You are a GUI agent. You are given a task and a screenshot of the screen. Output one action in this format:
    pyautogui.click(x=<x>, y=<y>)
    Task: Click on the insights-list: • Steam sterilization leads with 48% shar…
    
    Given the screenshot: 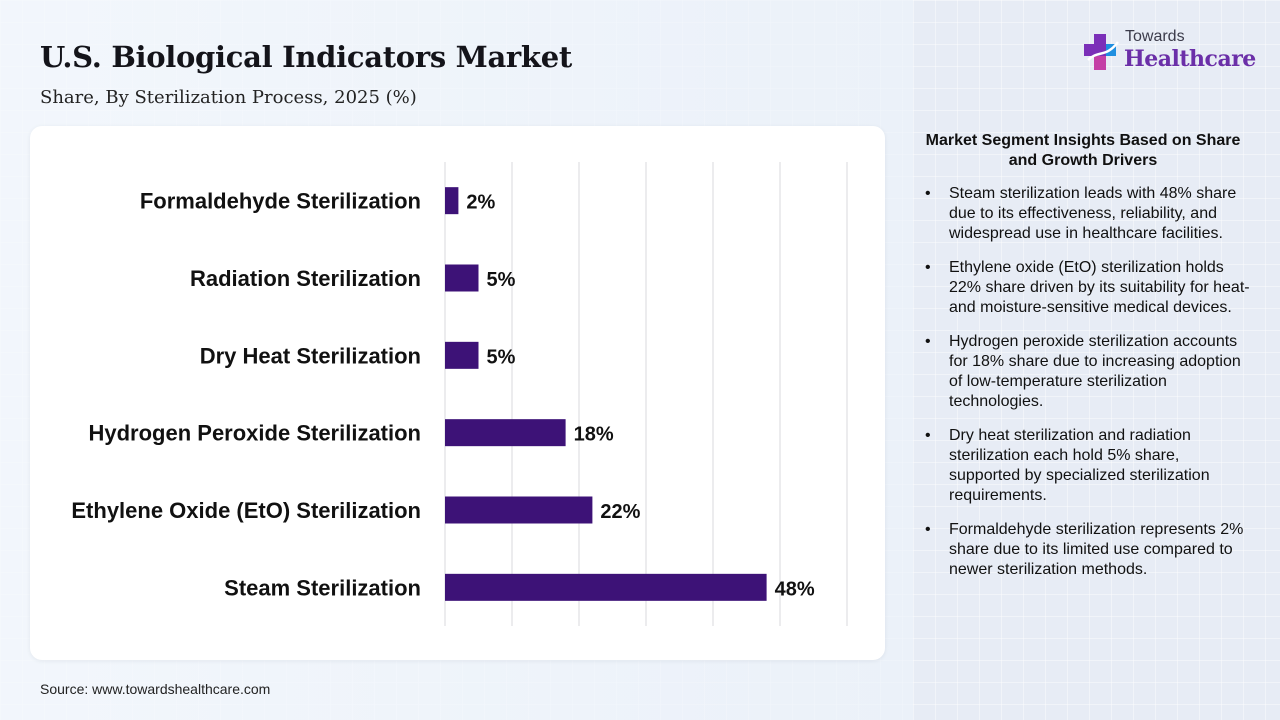 What is the action you would take?
    pyautogui.click(x=1087, y=389)
    